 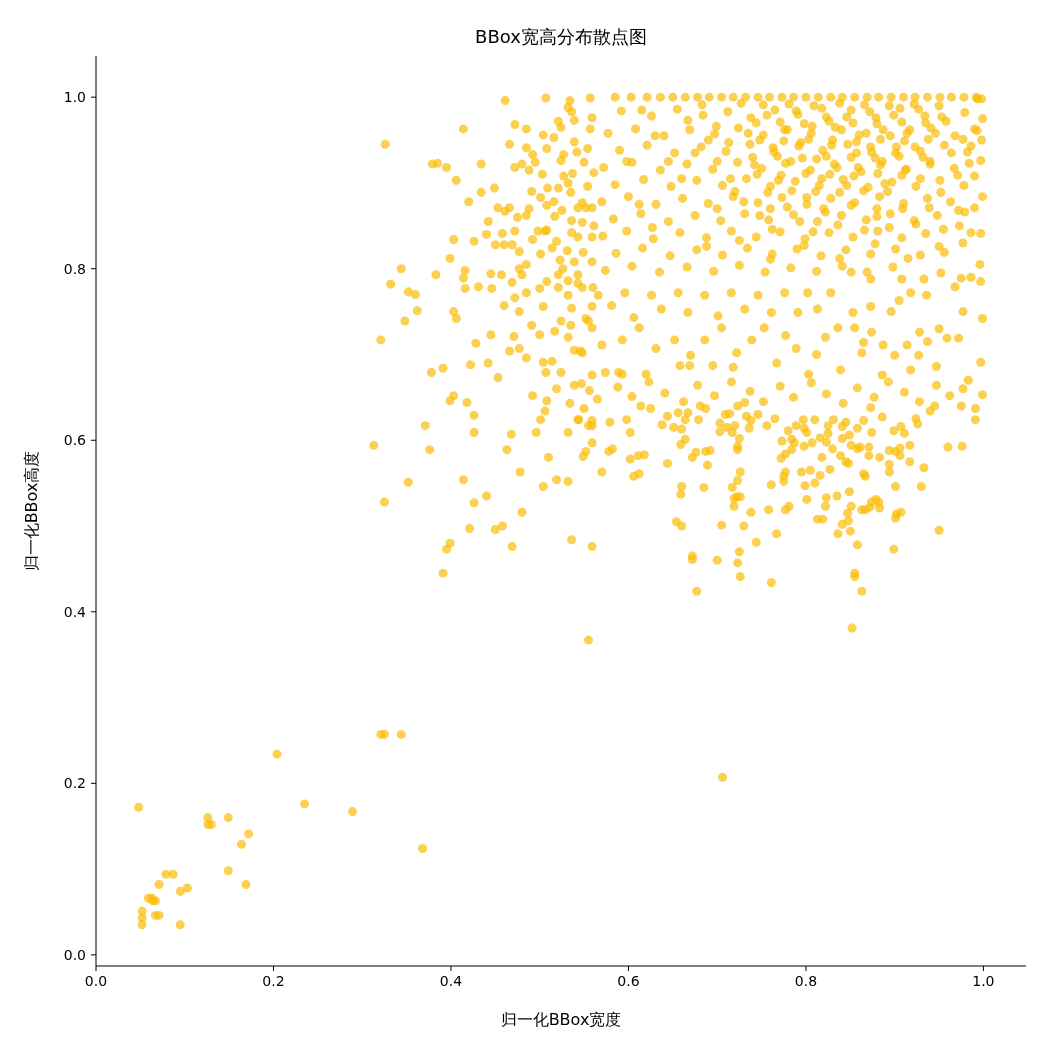 What do you see at coordinates (983, 980) in the screenshot?
I see `x-tick-label: 1.0` at bounding box center [983, 980].